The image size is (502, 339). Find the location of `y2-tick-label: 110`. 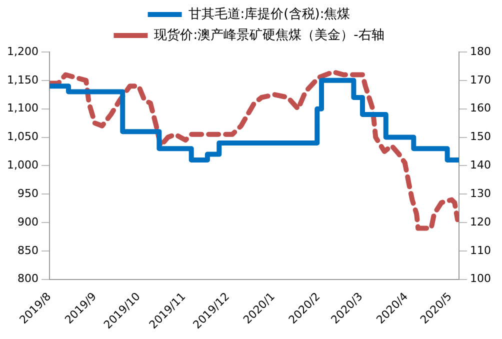

y2-tick-label: 110 is located at coordinates (481, 250).